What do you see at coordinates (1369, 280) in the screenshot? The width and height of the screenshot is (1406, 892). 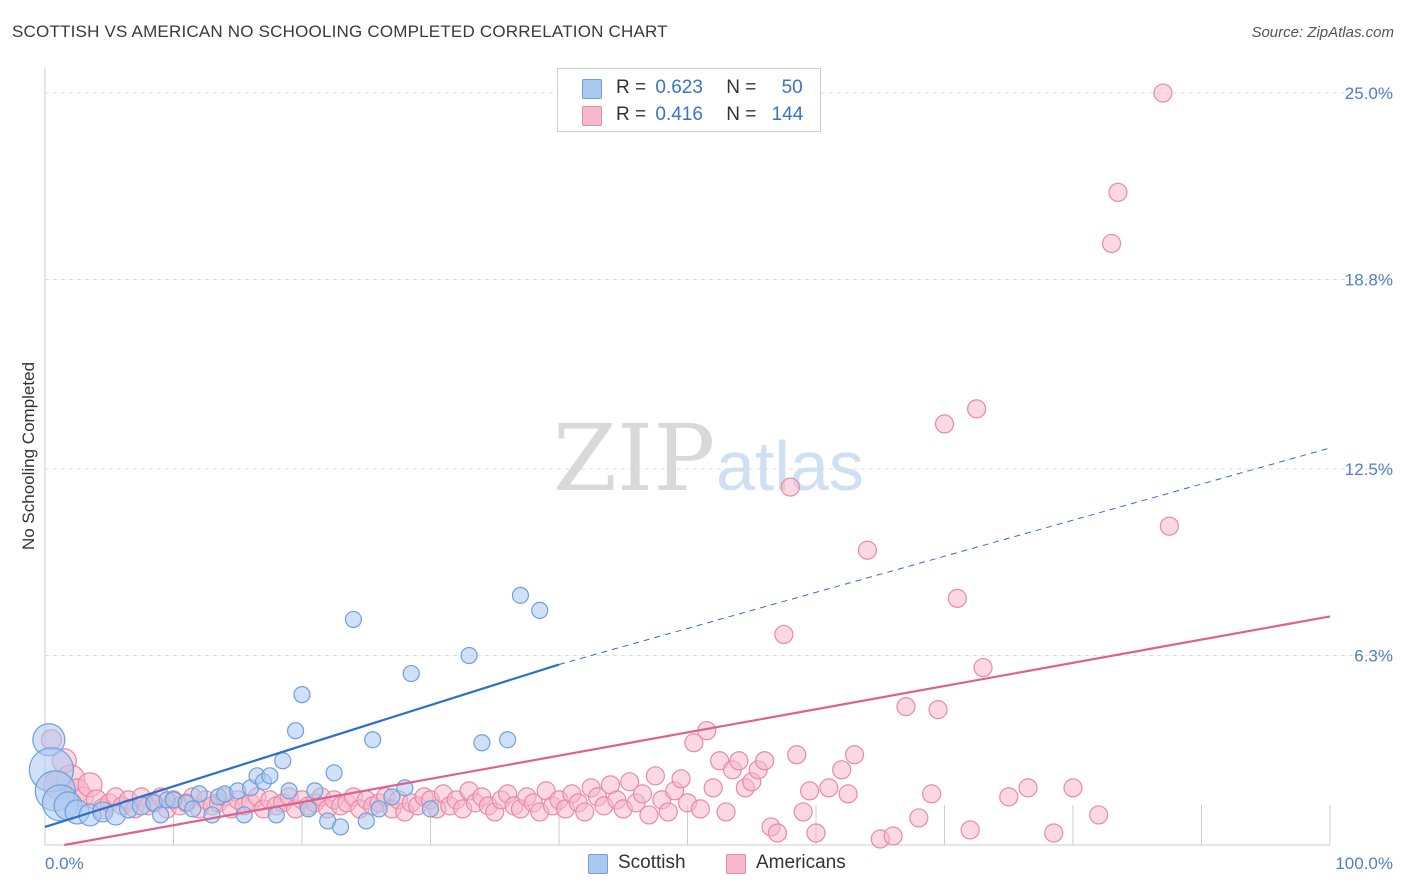 I see `y-tick-label: 18.8%` at bounding box center [1369, 280].